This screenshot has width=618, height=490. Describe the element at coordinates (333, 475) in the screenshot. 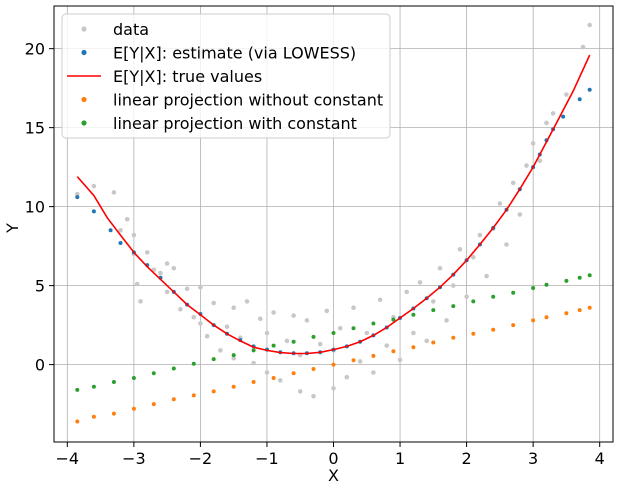

I see `x-axis-label: X` at that location.